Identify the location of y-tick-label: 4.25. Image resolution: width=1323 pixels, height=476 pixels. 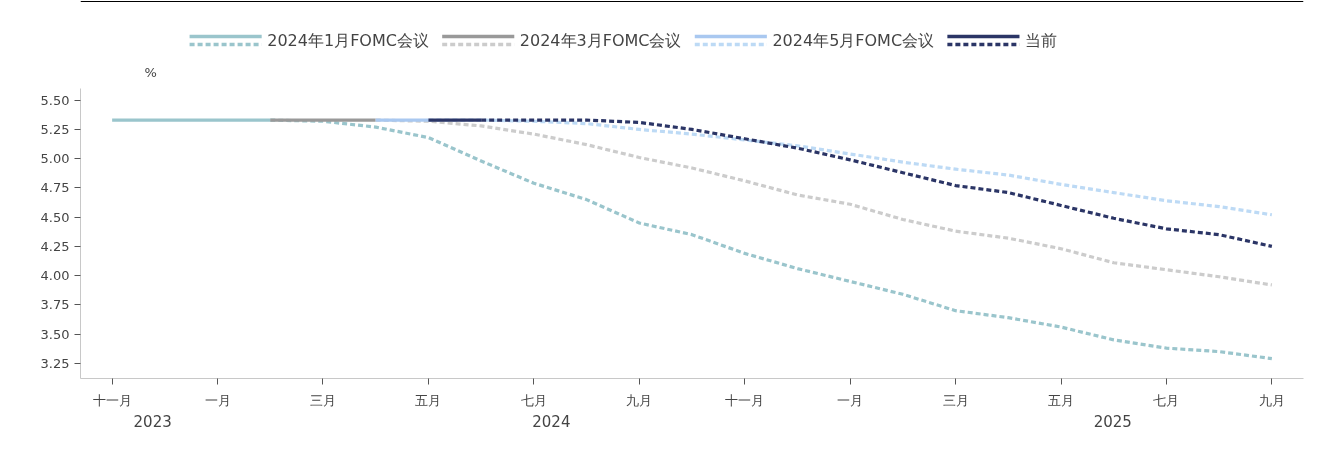
(55, 246).